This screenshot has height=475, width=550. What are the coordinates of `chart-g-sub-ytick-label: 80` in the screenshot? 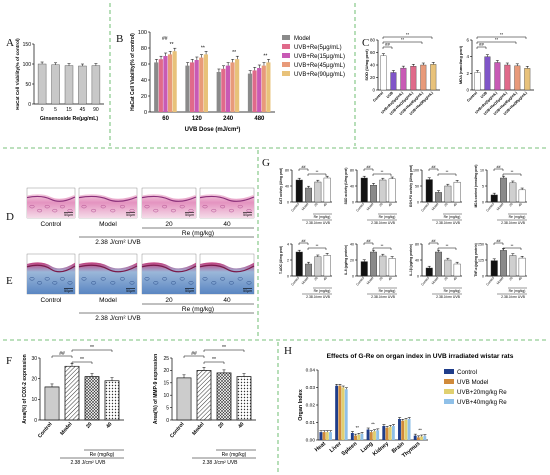 It's located at (352, 170).